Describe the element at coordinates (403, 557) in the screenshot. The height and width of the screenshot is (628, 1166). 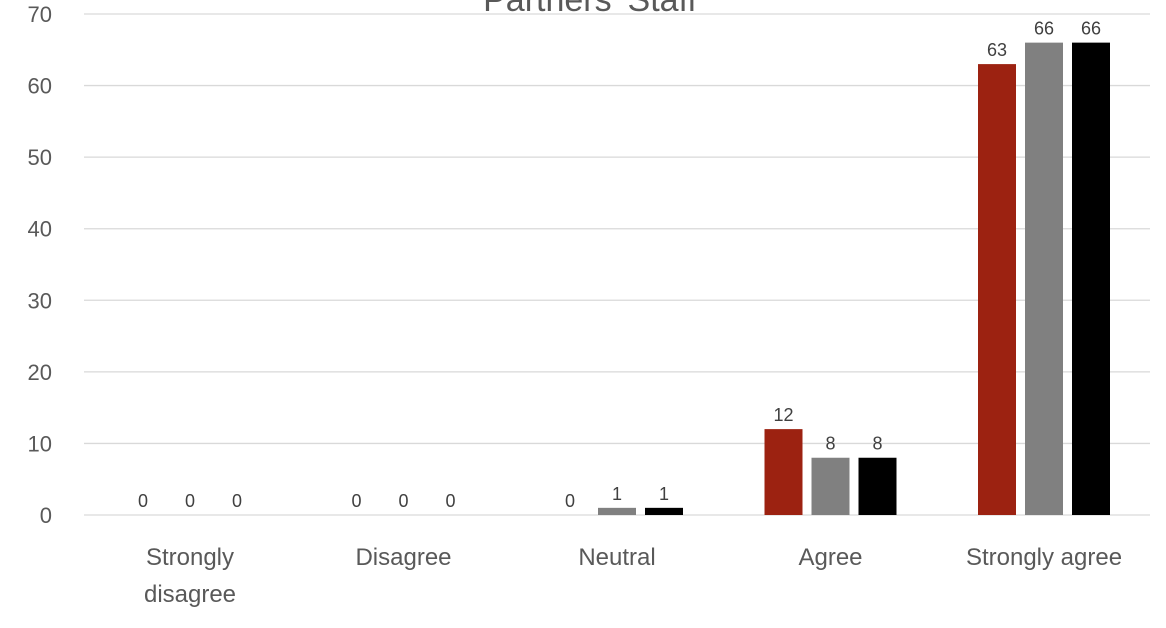
I see `x-tick-label: Disagree` at that location.